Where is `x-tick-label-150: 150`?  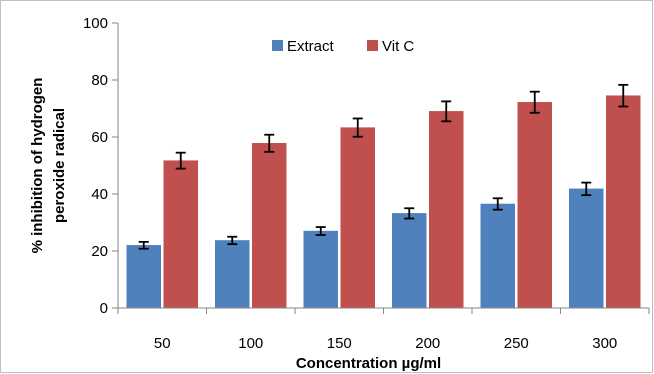 x-tick-label-150: 150 is located at coordinates (339, 343).